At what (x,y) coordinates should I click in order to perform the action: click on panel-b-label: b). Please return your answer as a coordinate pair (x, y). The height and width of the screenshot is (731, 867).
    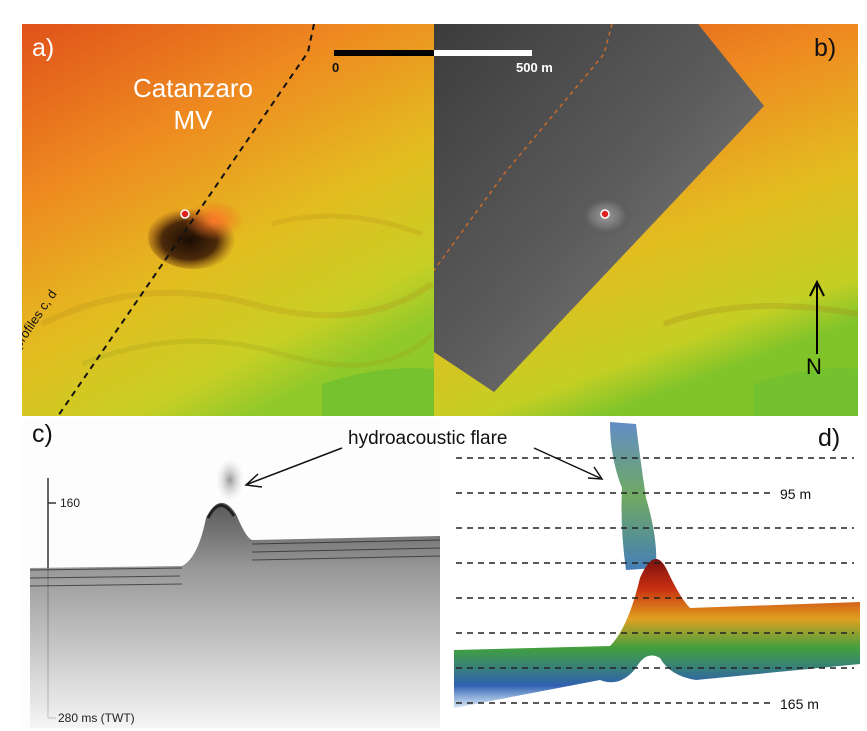
    Looking at the image, I should click on (825, 48).